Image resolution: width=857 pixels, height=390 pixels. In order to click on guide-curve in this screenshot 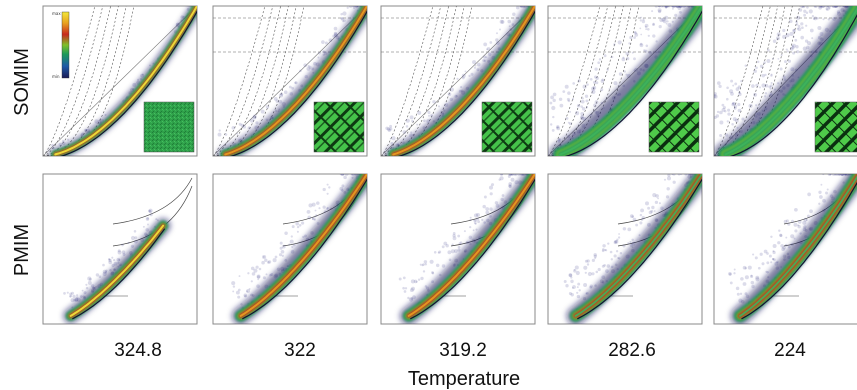, I will do `click(73, 81)`.